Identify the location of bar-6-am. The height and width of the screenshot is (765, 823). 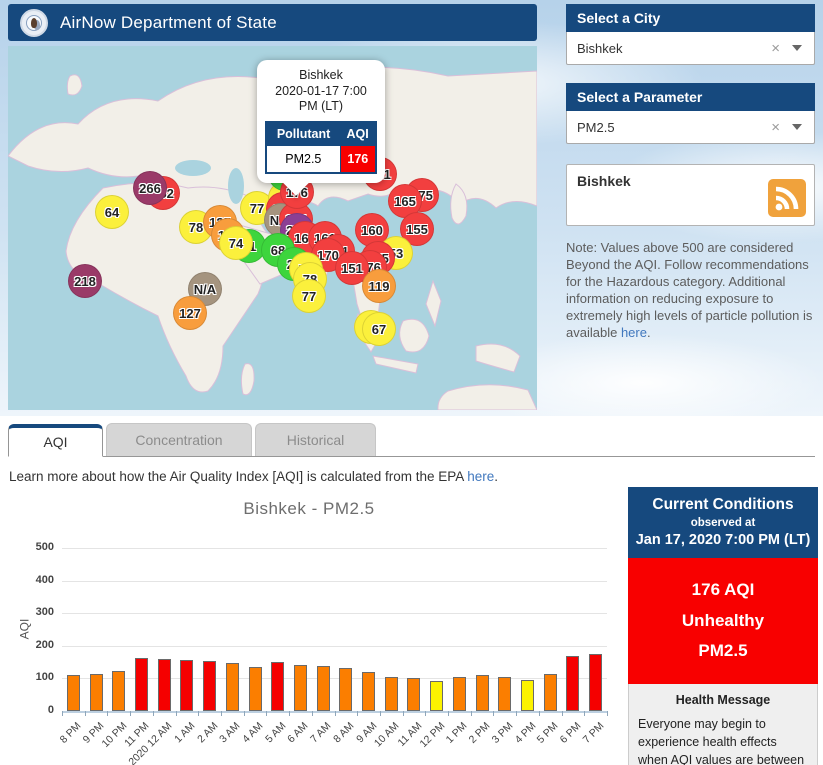
(300, 687).